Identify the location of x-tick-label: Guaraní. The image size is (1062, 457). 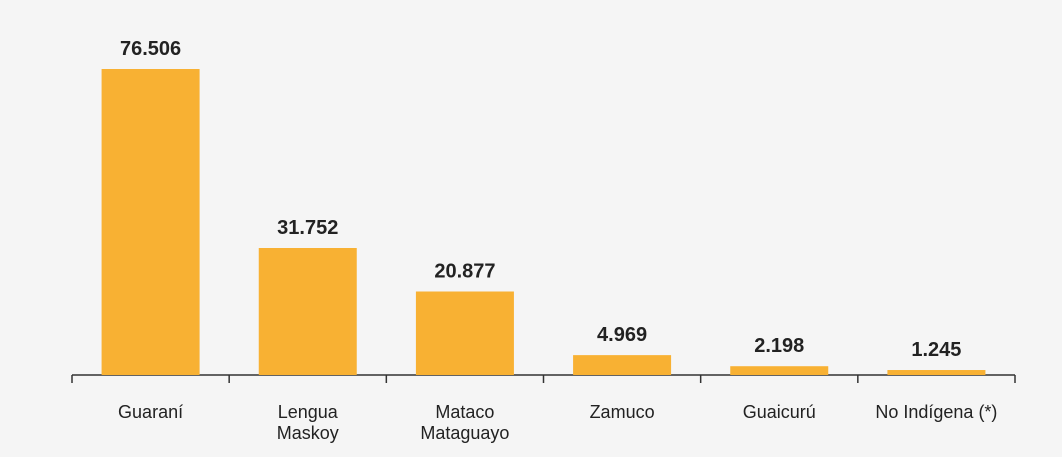
(151, 412).